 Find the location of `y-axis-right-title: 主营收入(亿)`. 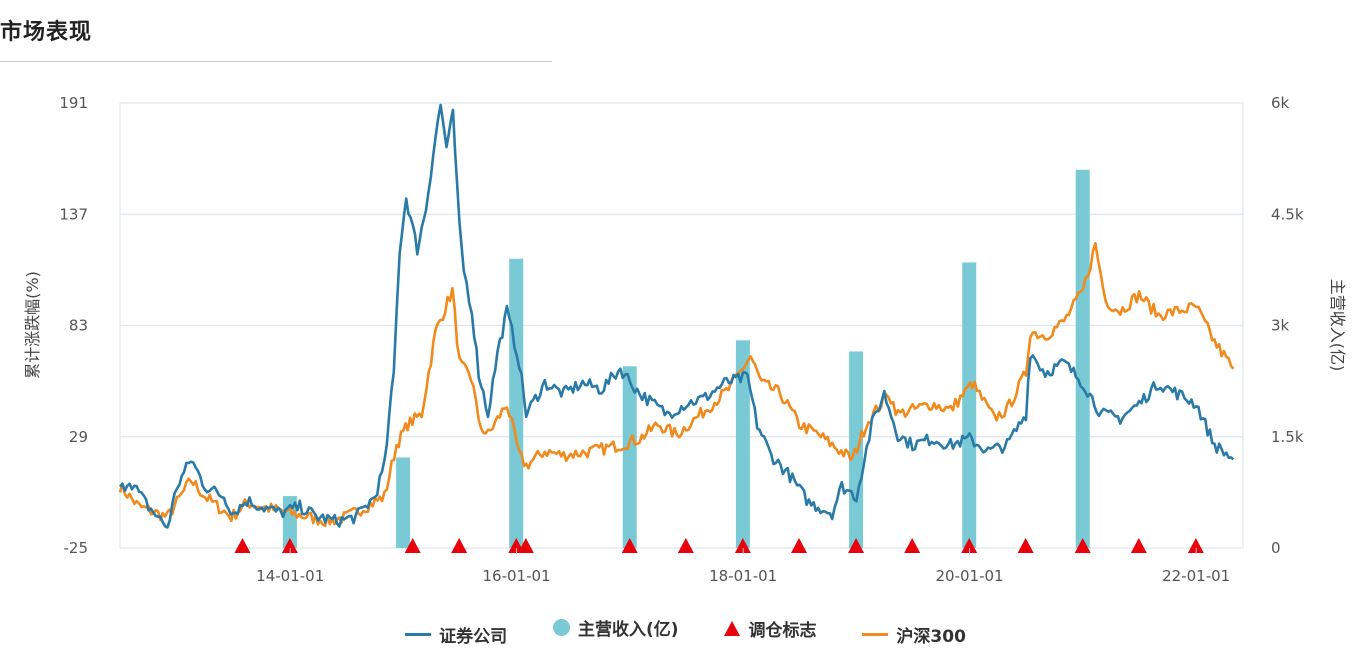

y-axis-right-title: 主营收入(亿) is located at coordinates (1337, 325).